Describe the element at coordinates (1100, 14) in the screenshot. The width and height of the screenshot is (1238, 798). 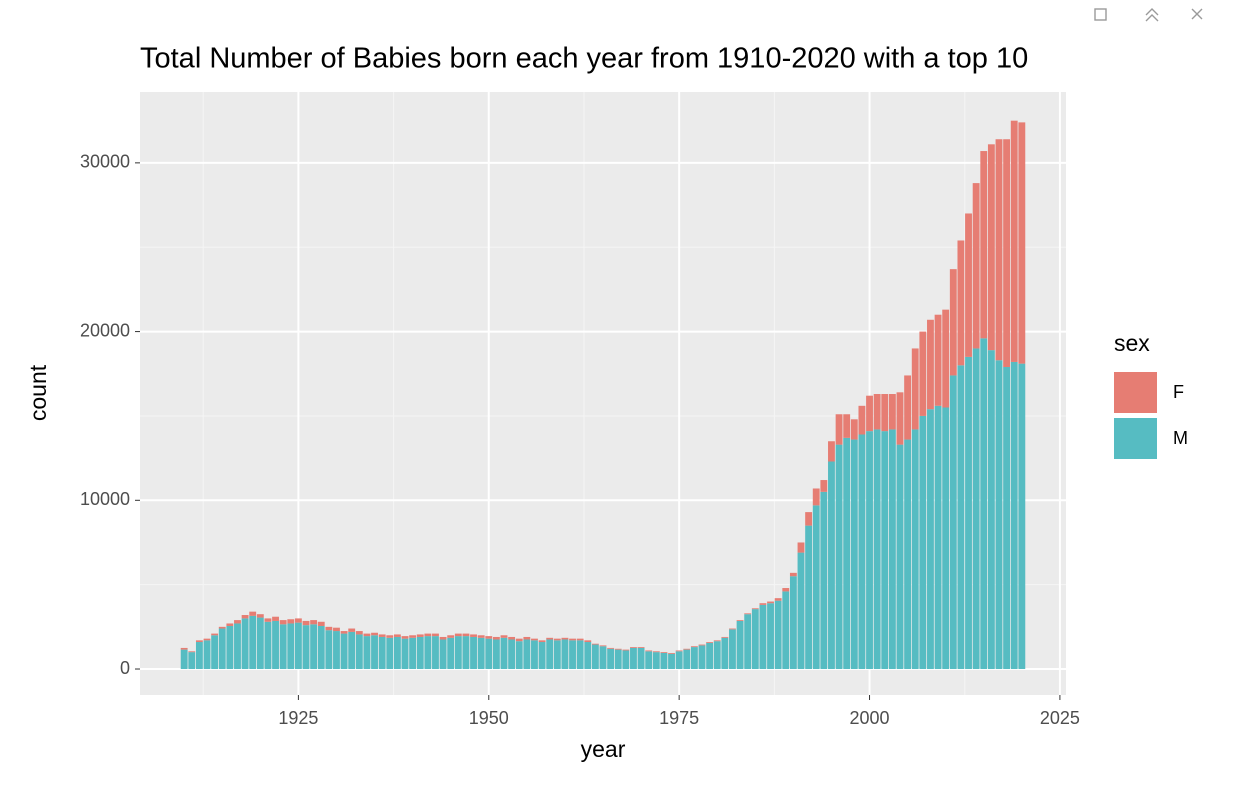
I see `popout-icon` at that location.